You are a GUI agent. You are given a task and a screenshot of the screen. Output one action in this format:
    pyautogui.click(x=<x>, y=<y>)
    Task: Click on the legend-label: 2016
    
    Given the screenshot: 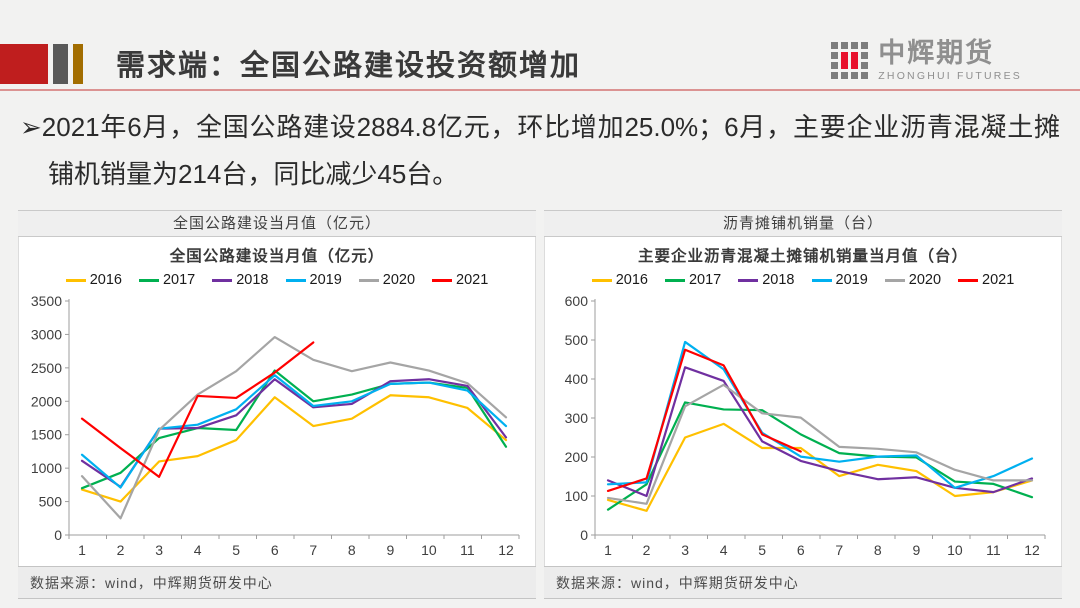 What is the action you would take?
    pyautogui.click(x=631, y=280)
    